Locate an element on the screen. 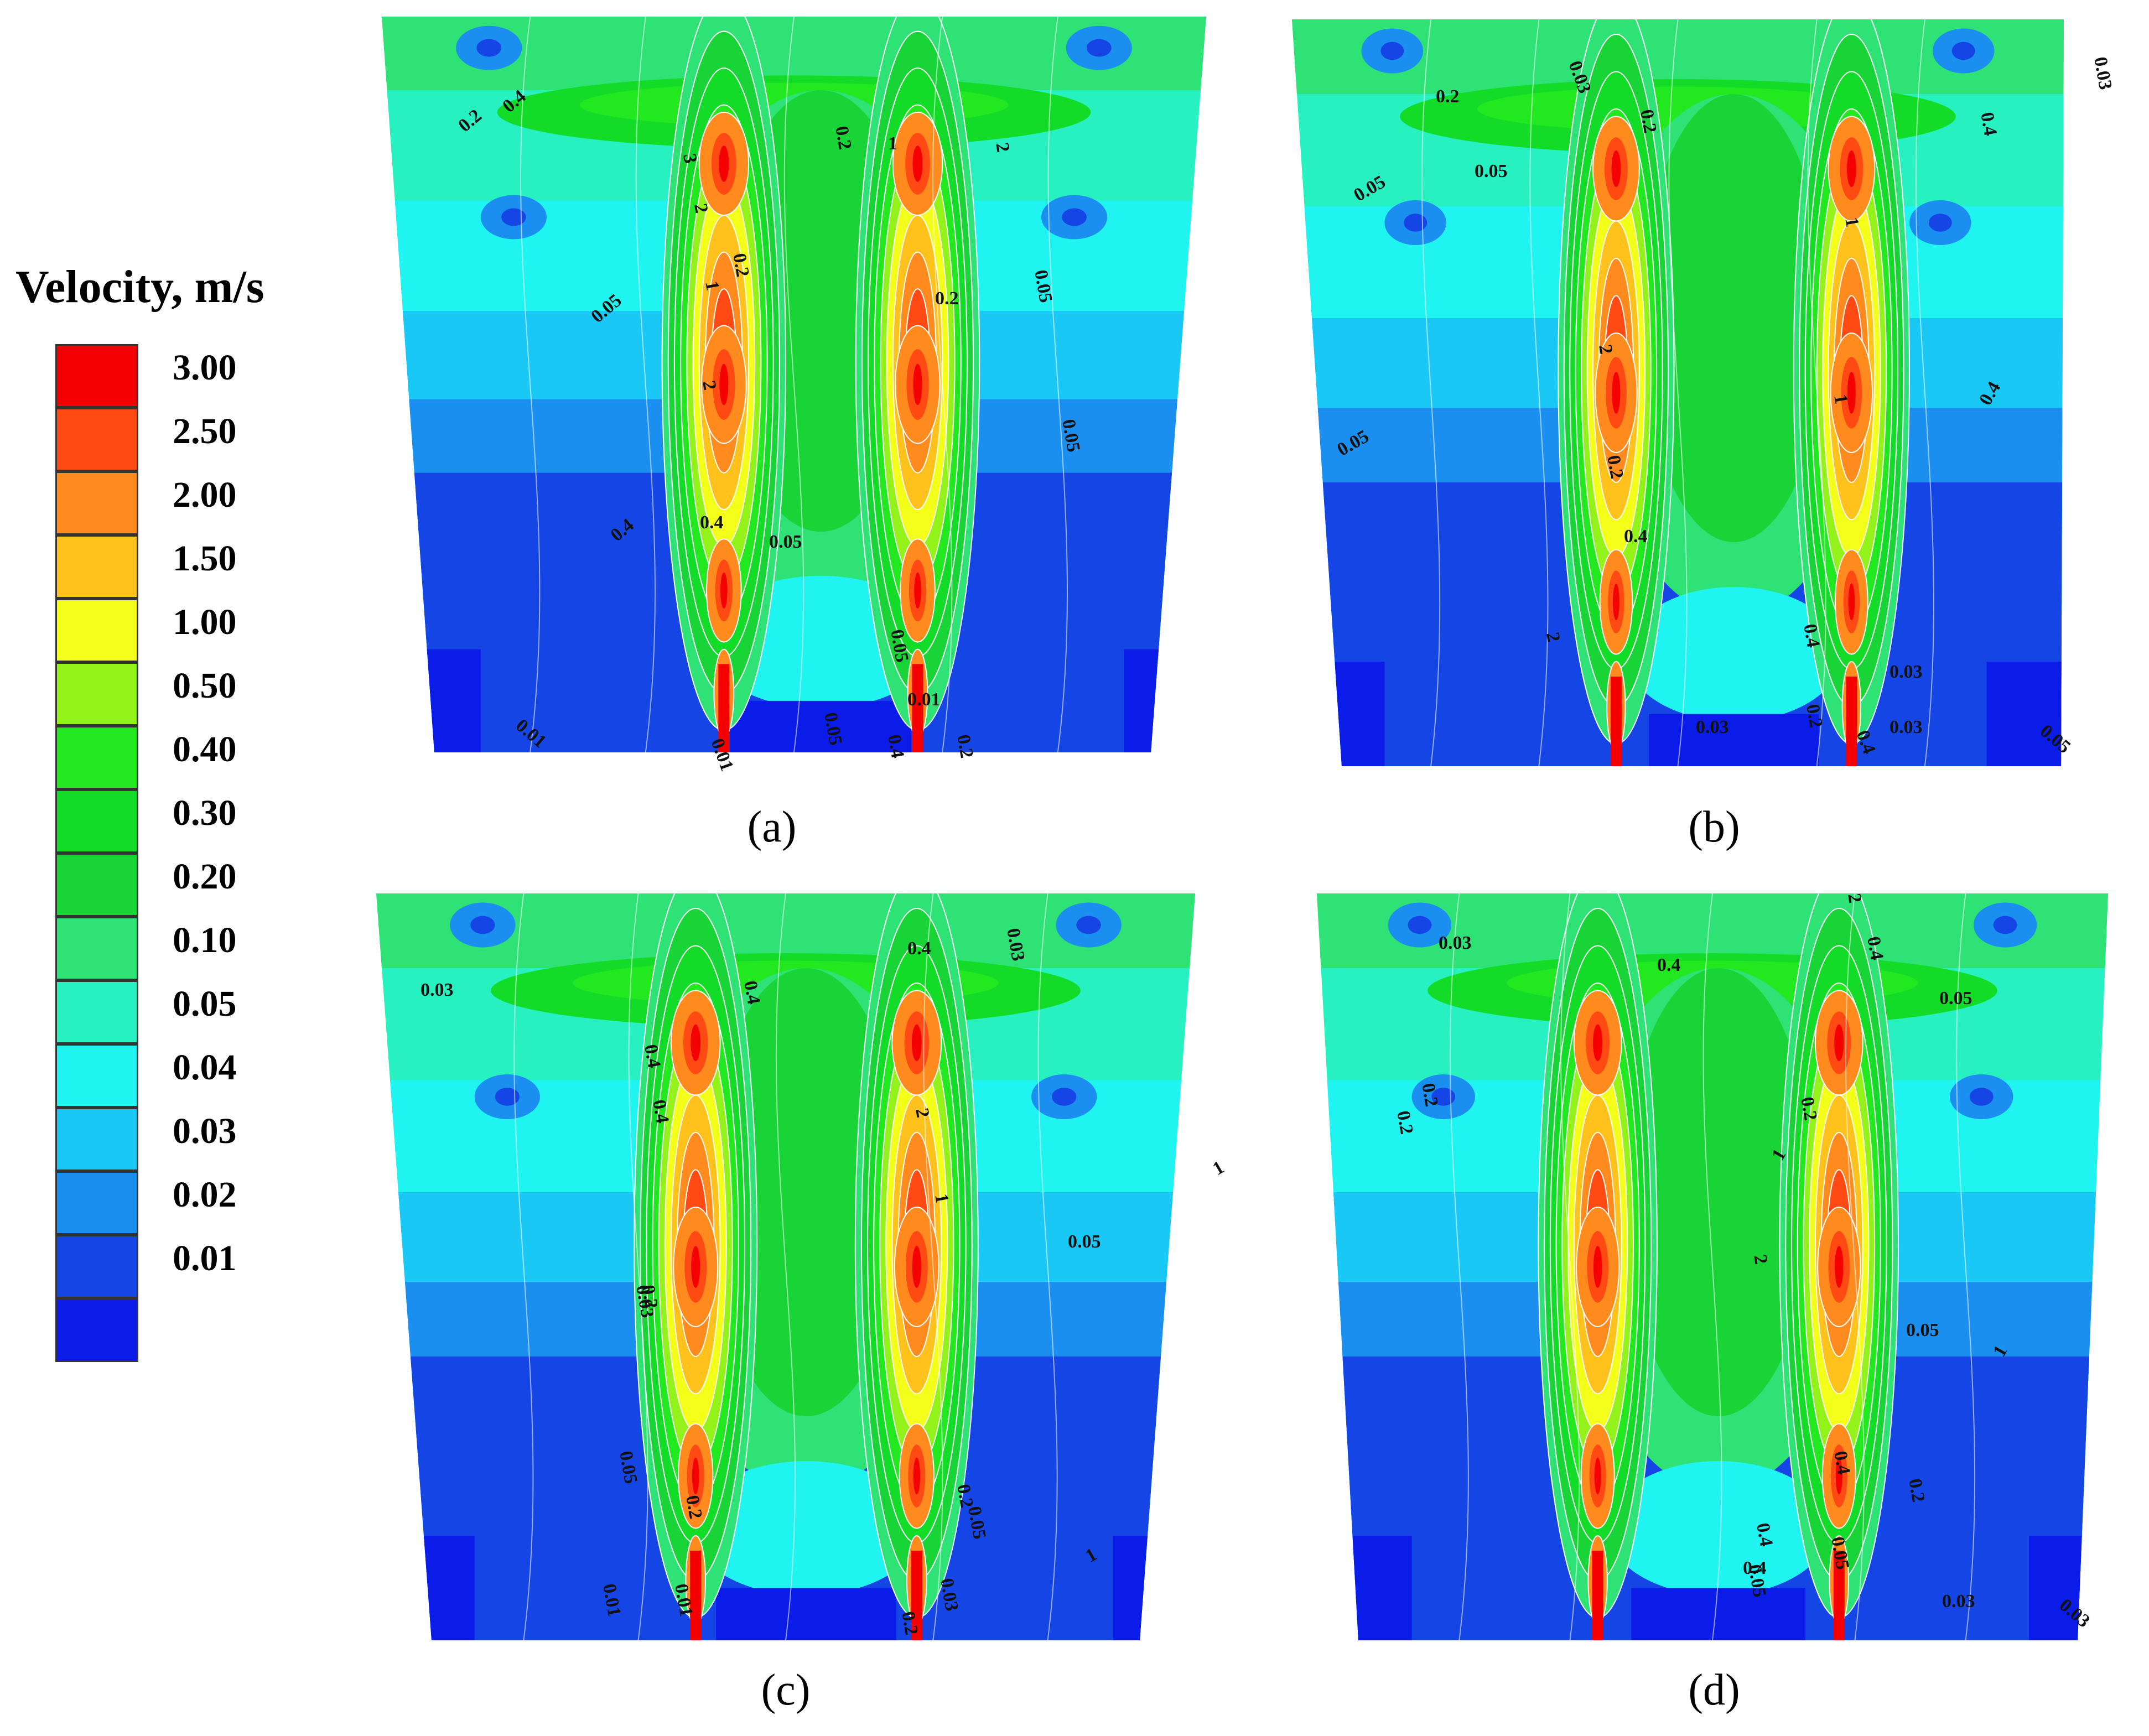 The height and width of the screenshot is (1736, 2149). colorbar-tick-label: 2.00 is located at coordinates (205, 495).